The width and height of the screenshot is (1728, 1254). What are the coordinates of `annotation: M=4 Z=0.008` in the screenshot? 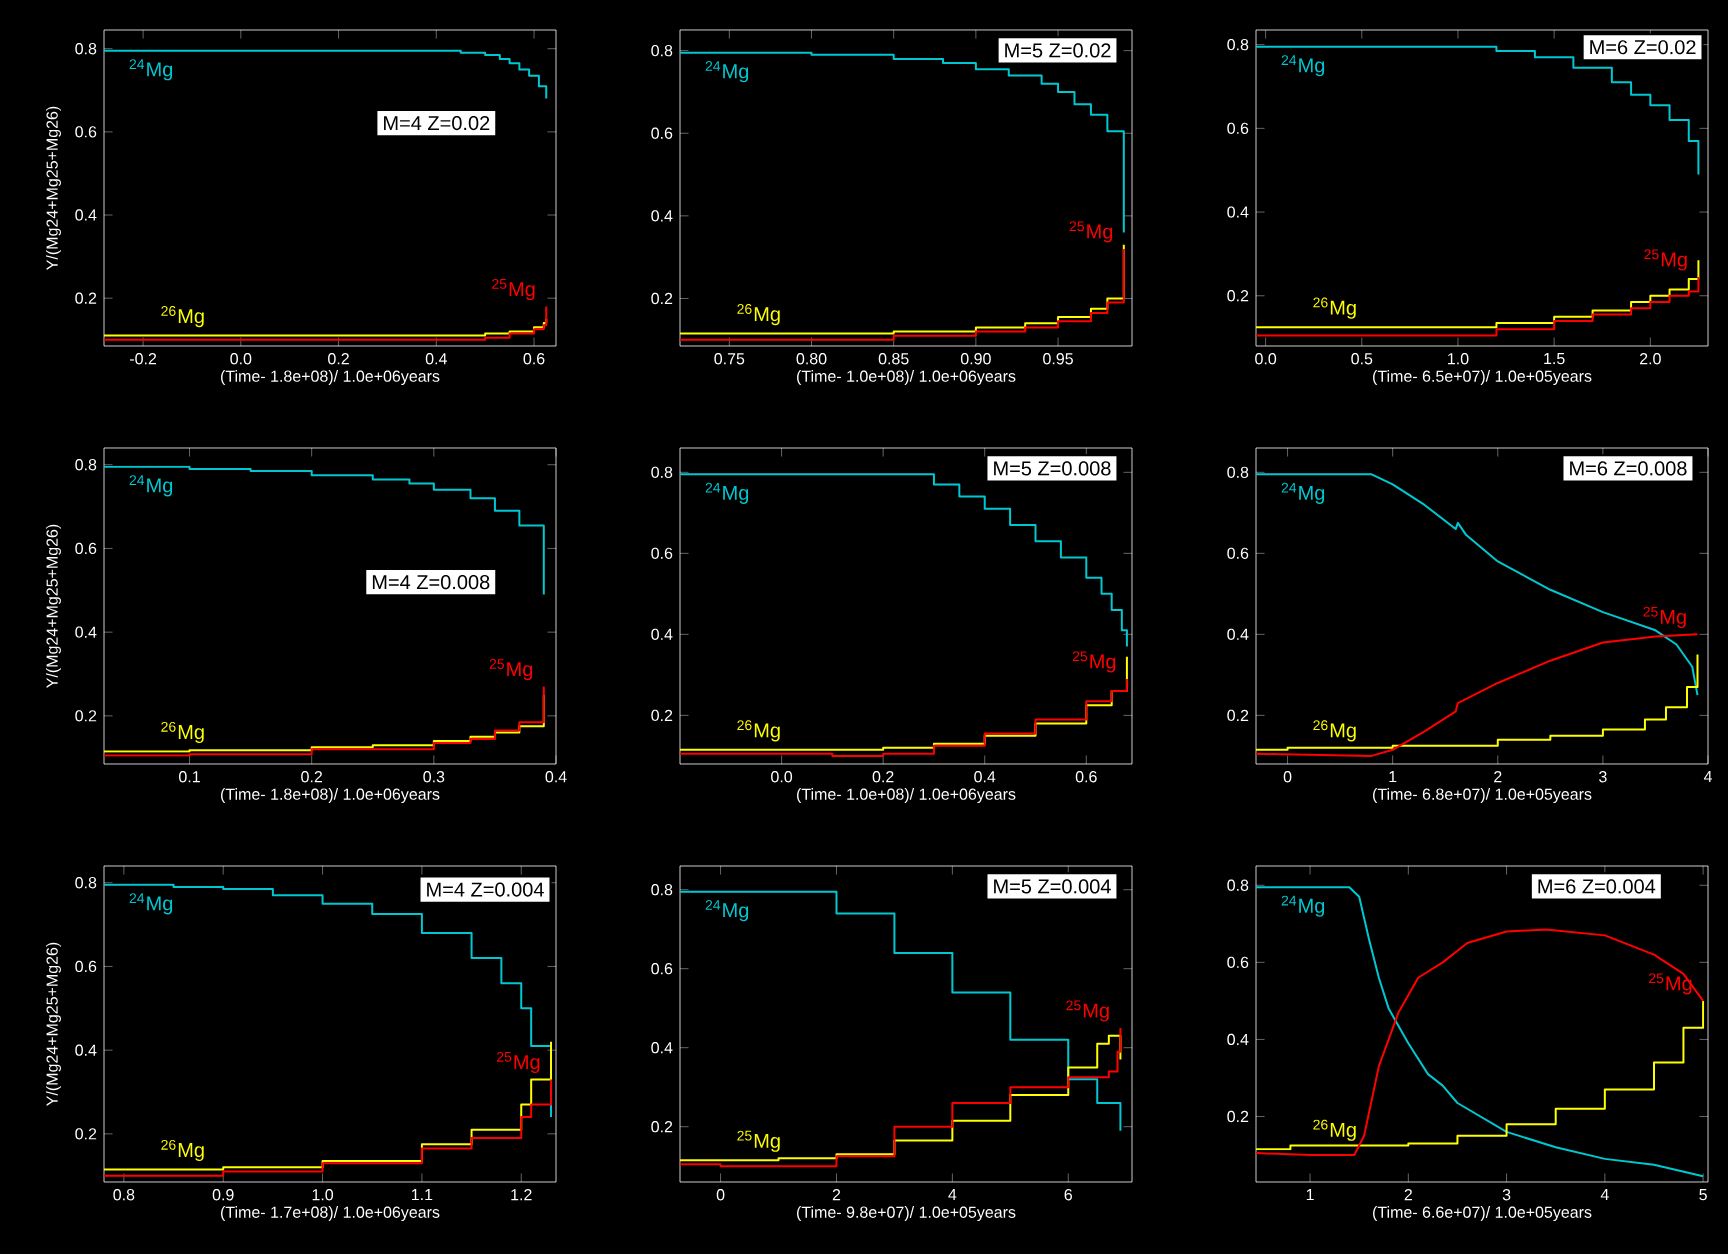 It's located at (431, 582).